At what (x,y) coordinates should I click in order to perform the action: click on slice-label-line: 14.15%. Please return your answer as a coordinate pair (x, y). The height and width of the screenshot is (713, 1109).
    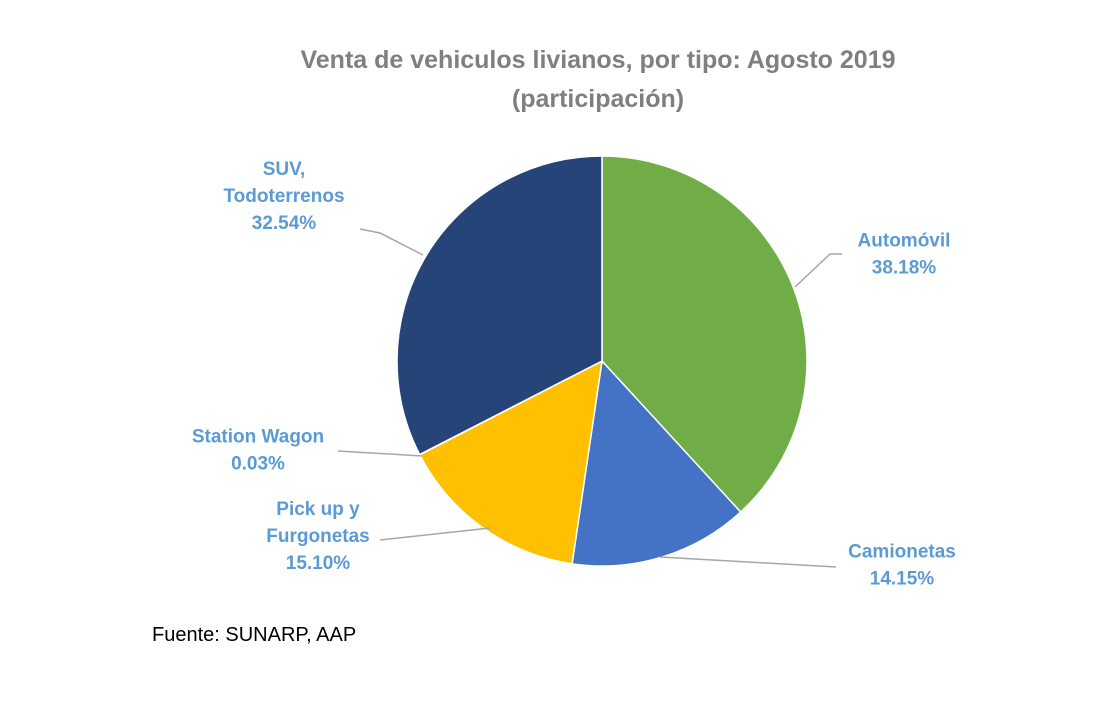
    Looking at the image, I should click on (902, 579).